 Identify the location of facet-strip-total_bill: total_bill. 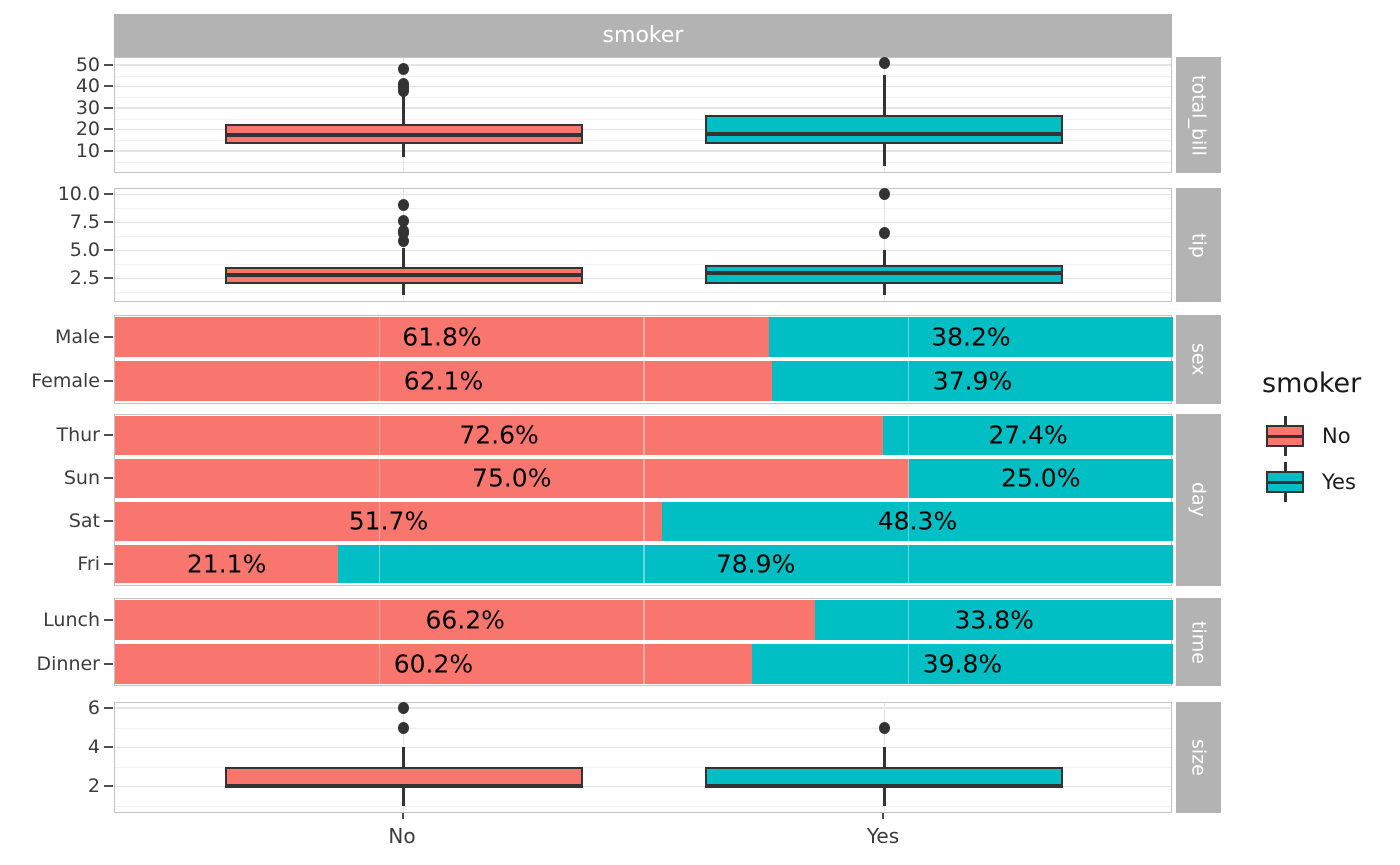
(1198, 115).